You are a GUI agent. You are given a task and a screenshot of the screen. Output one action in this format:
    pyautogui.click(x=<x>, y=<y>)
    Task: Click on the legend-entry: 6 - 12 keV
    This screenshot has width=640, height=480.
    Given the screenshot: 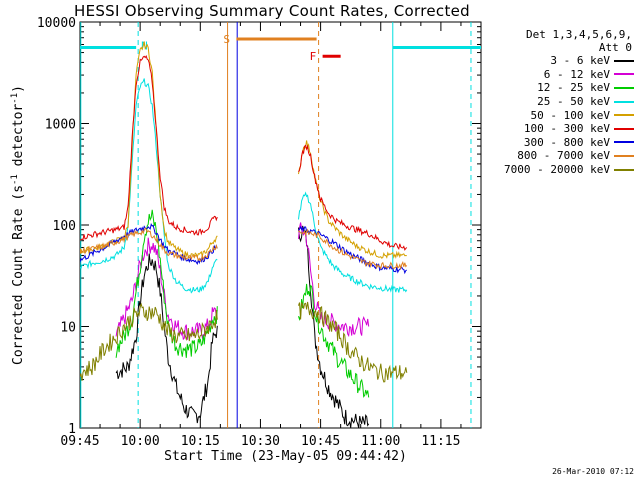 What is the action you would take?
    pyautogui.click(x=558, y=75)
    